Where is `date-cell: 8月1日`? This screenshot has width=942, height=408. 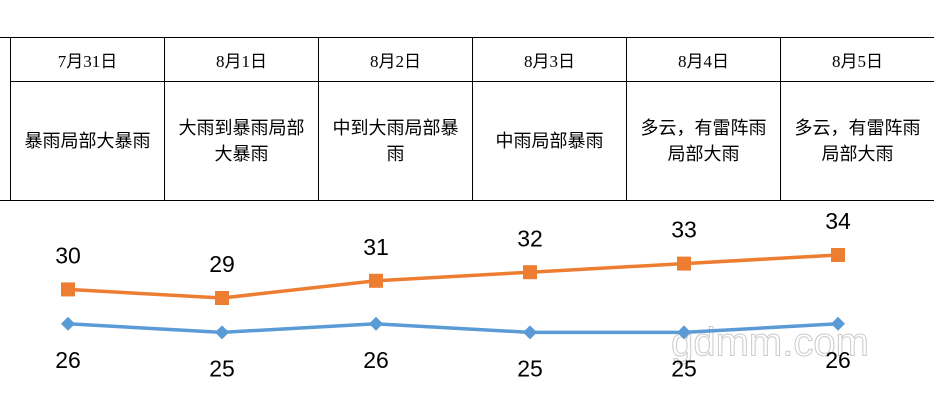
date-cell: 8月1日 is located at coordinates (241, 60).